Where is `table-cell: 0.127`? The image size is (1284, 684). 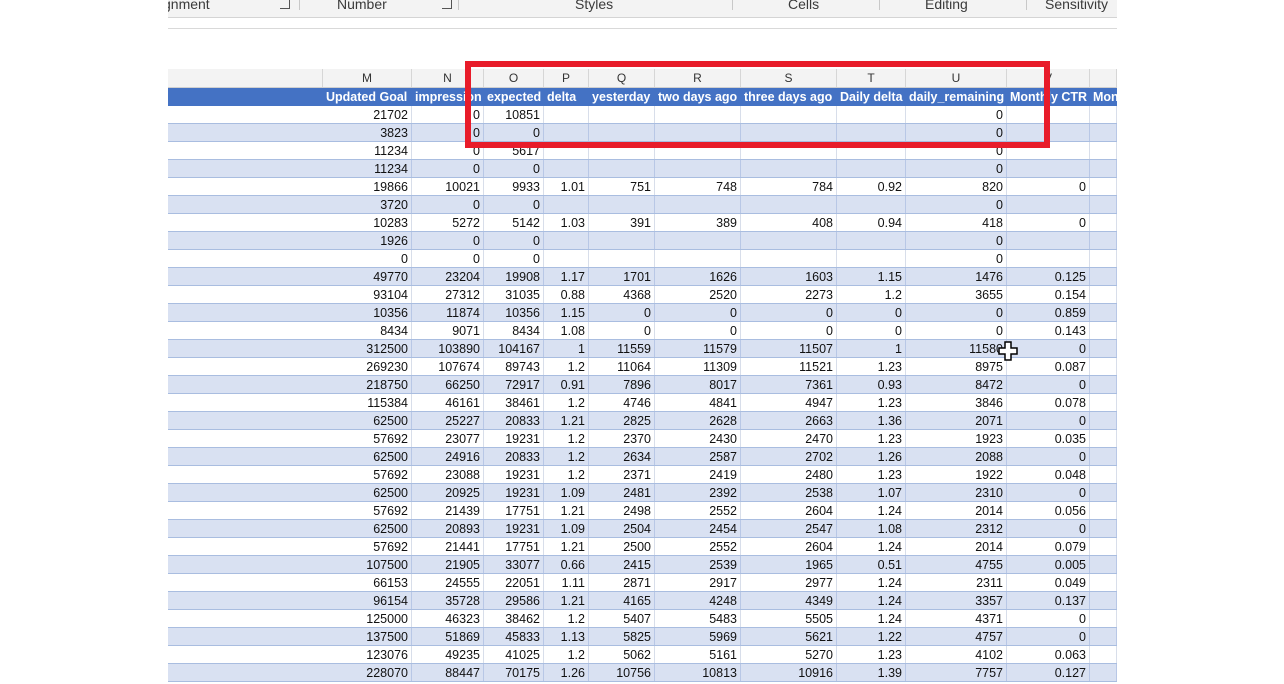 table-cell: 0.127 is located at coordinates (1048, 672).